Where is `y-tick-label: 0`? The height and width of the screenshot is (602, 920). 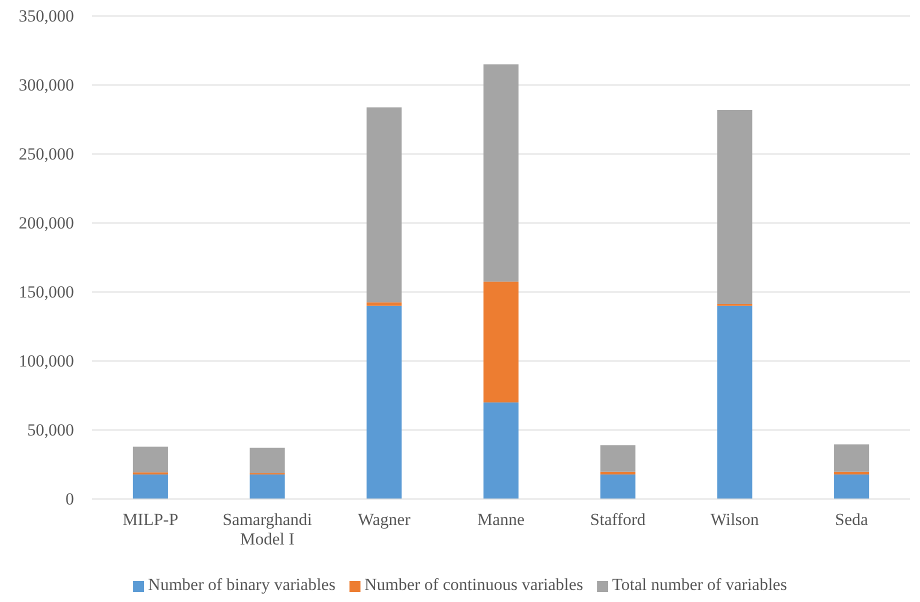
y-tick-label: 0 is located at coordinates (70, 498).